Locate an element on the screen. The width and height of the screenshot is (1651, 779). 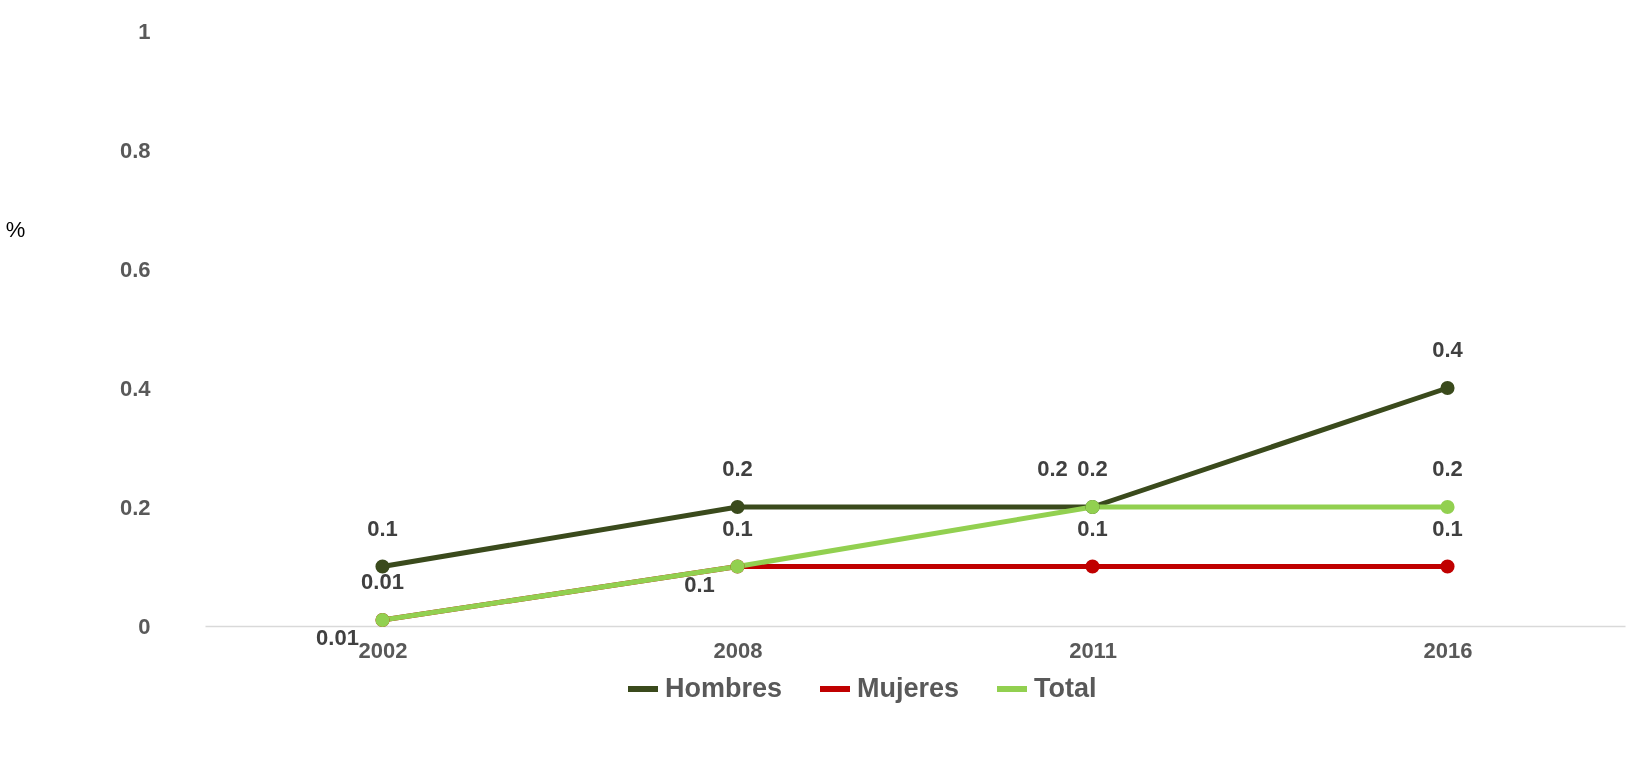
y-tick-label: 0.2 is located at coordinates (135, 507).